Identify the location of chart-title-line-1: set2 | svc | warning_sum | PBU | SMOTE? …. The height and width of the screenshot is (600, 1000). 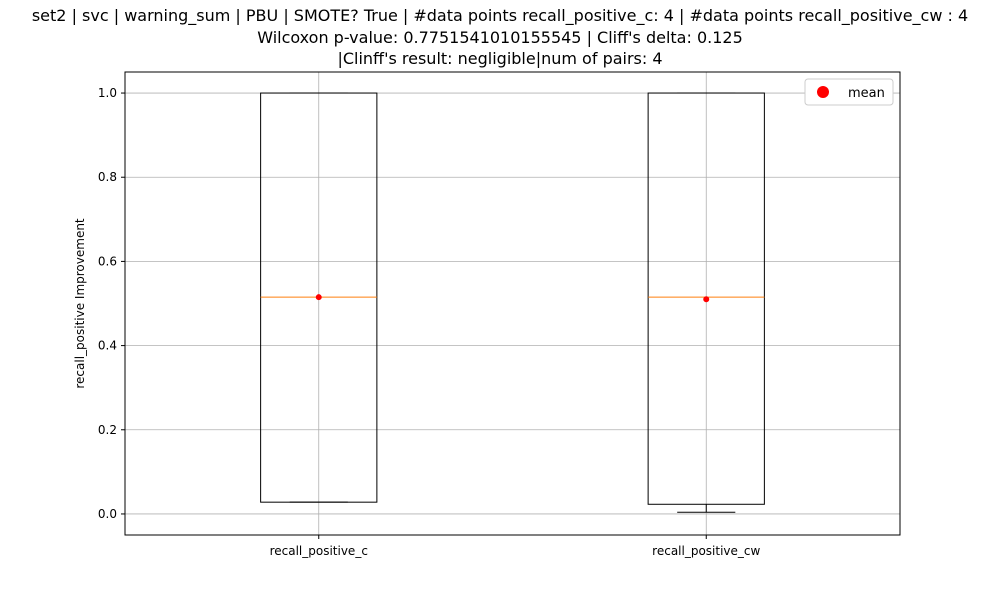
(500, 15).